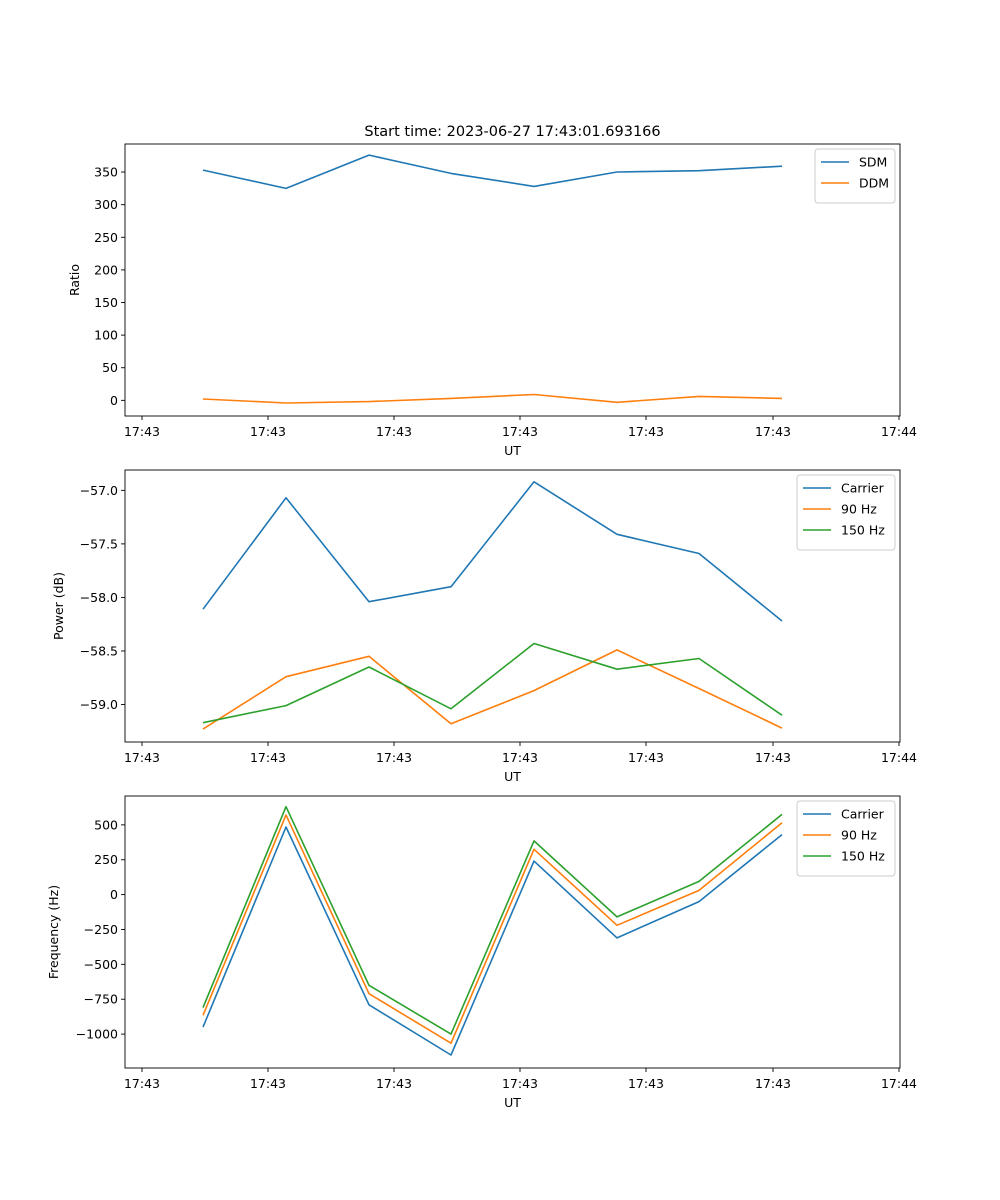 This screenshot has height=1200, width=1000. Describe the element at coordinates (101, 964) in the screenshot. I see `y-tick-label: −500` at that location.